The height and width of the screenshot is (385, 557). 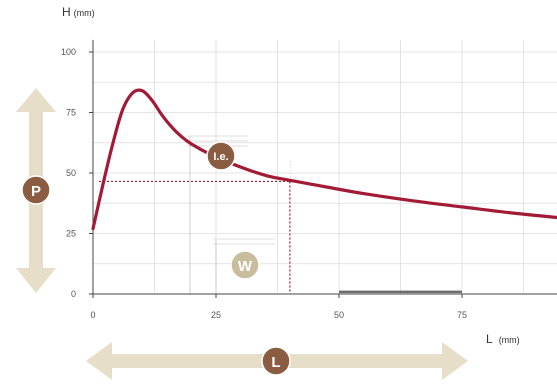 What do you see at coordinates (71, 113) in the screenshot?
I see `y-tick-label: 75` at bounding box center [71, 113].